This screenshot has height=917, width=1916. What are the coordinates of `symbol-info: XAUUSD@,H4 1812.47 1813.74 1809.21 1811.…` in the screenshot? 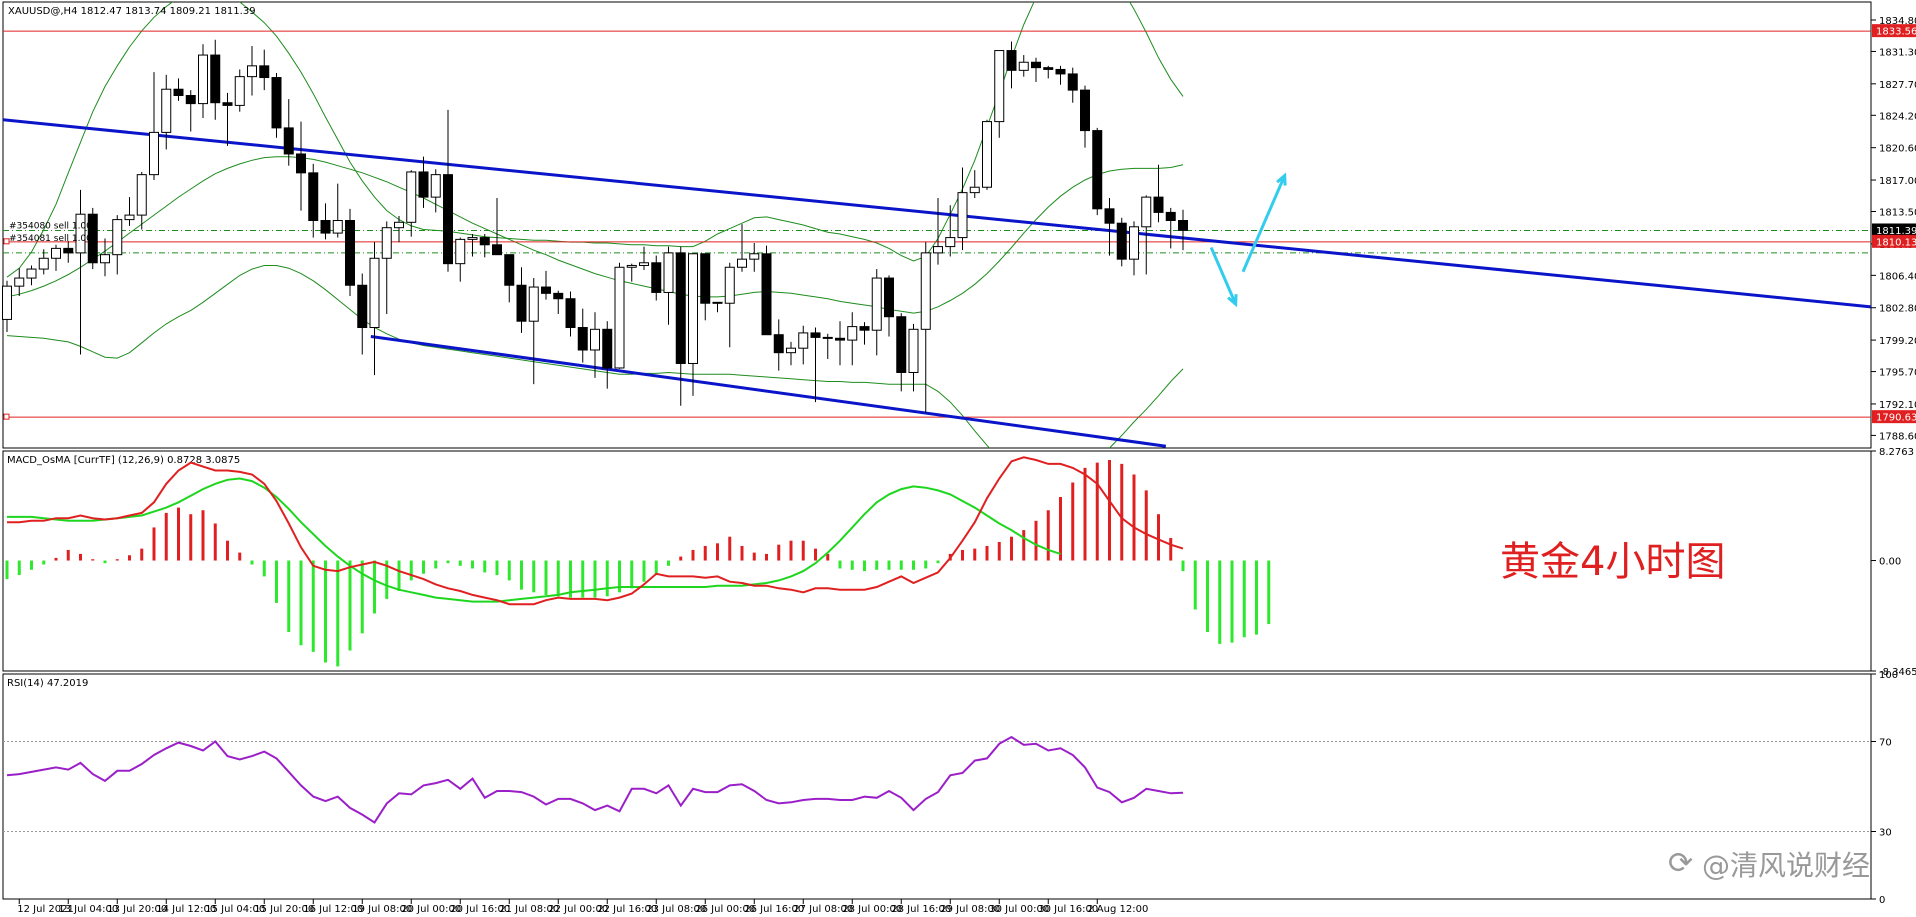 It's located at (132, 11).